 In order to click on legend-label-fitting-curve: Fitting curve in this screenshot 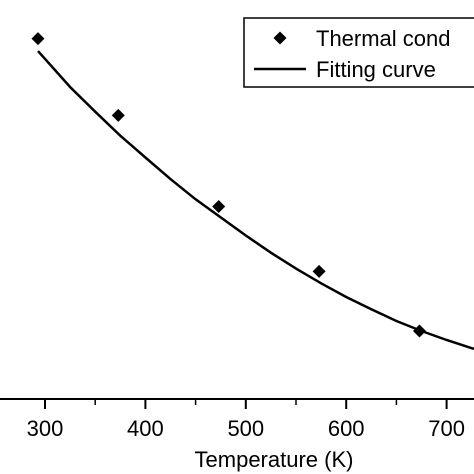, I will do `click(376, 69)`.